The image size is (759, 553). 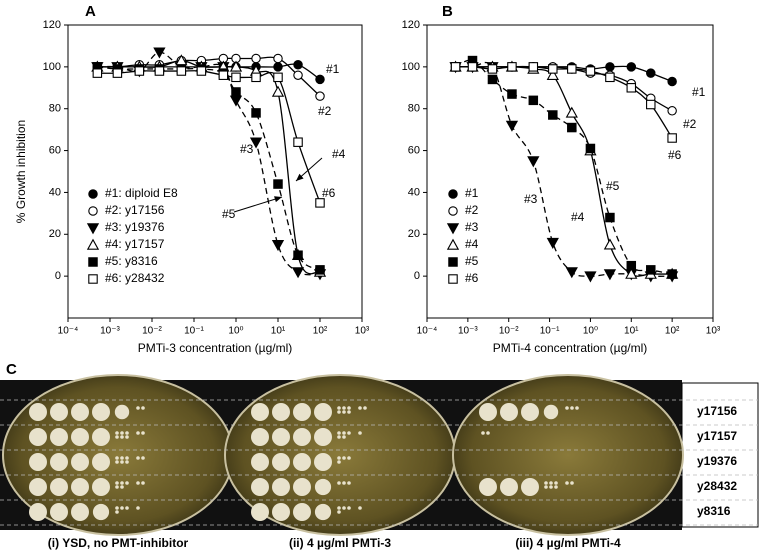 What do you see at coordinates (194, 331) in the screenshot?
I see `x-tick-label: 10⁻¹` at bounding box center [194, 331].